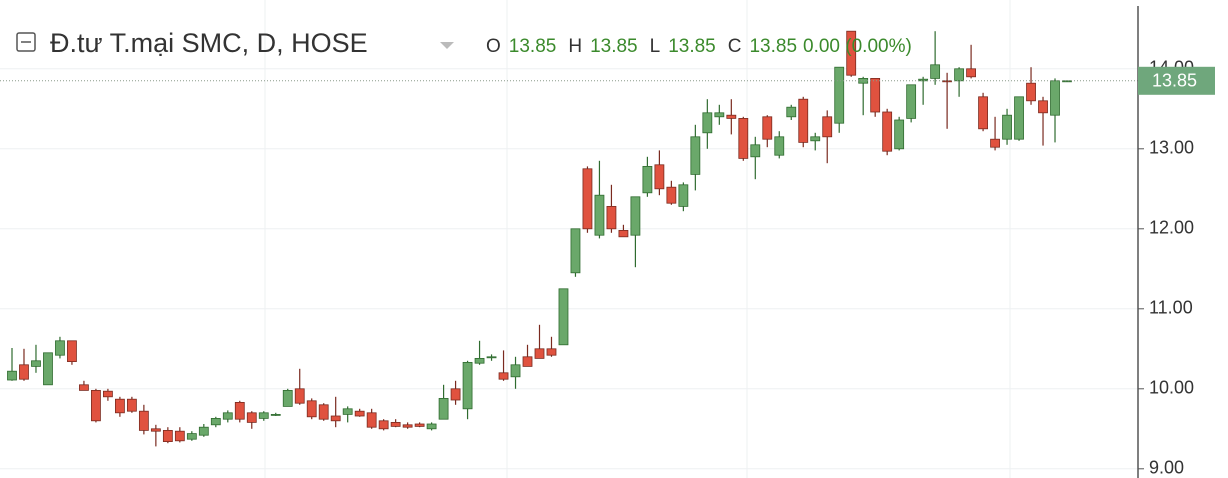 The width and height of the screenshot is (1228, 478). I want to click on ohlc-label: L, so click(655, 46).